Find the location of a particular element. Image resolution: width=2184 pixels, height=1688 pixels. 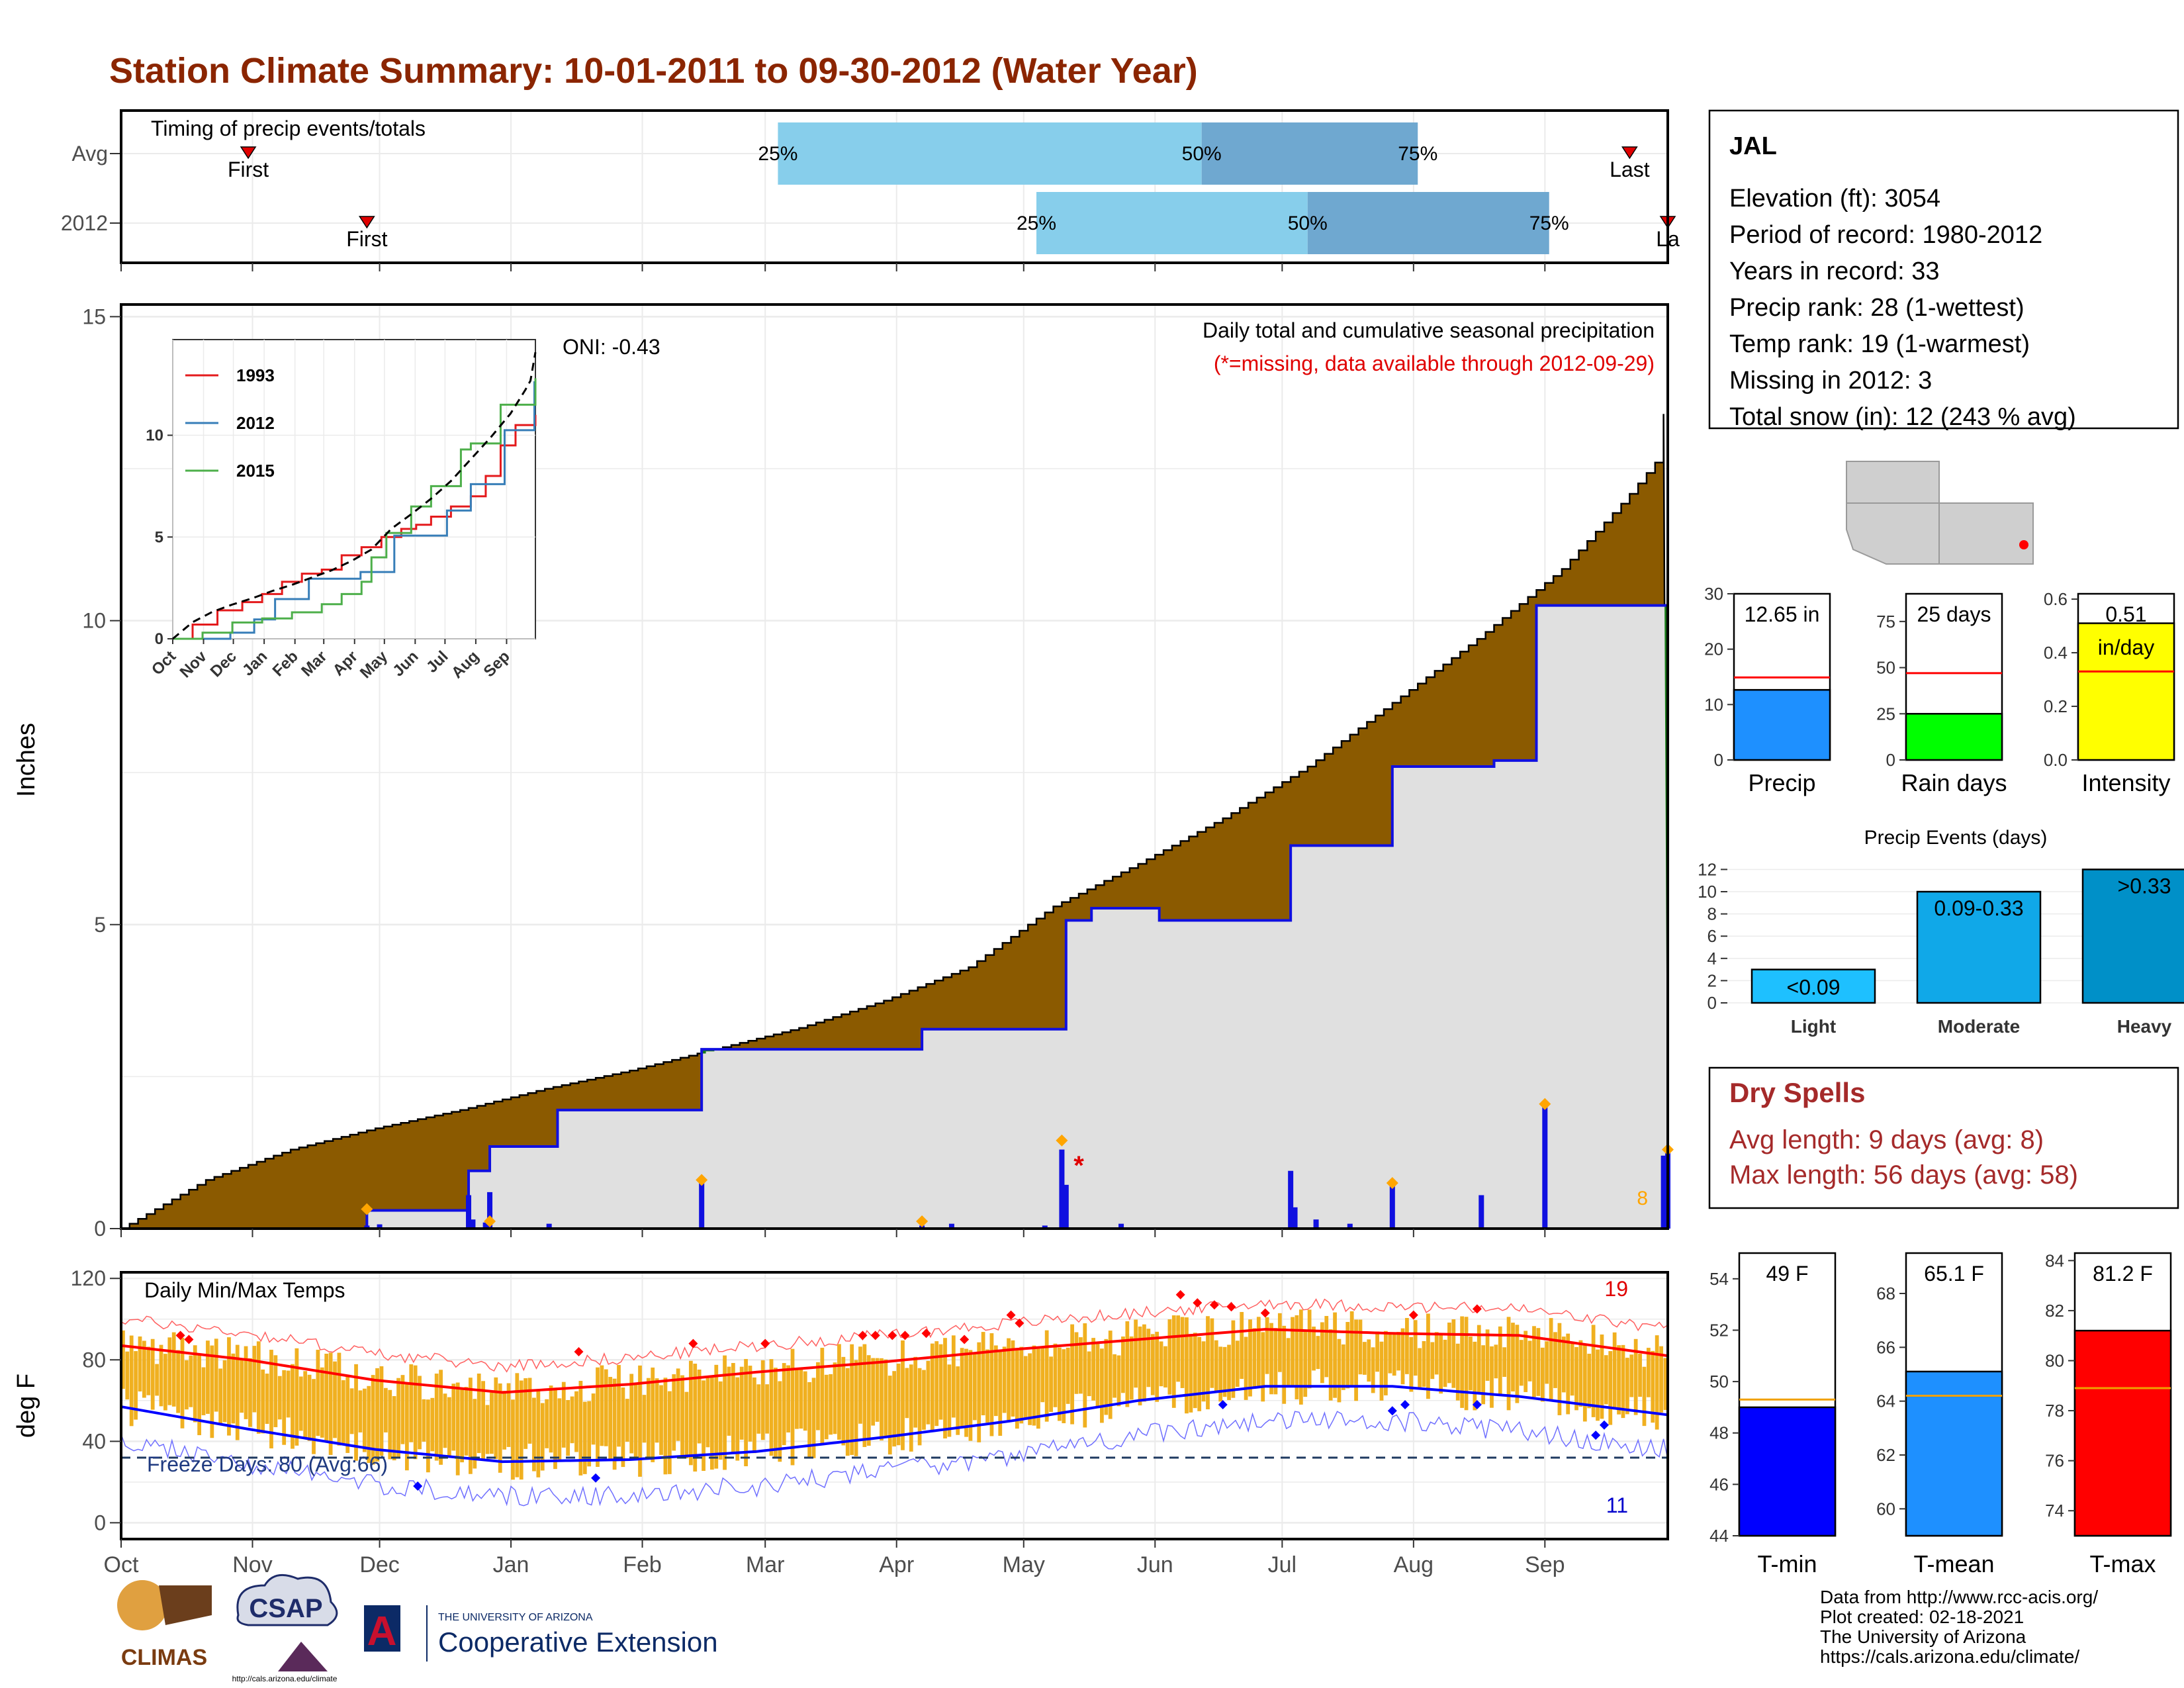

station-info-box is located at coordinates (1943, 269).